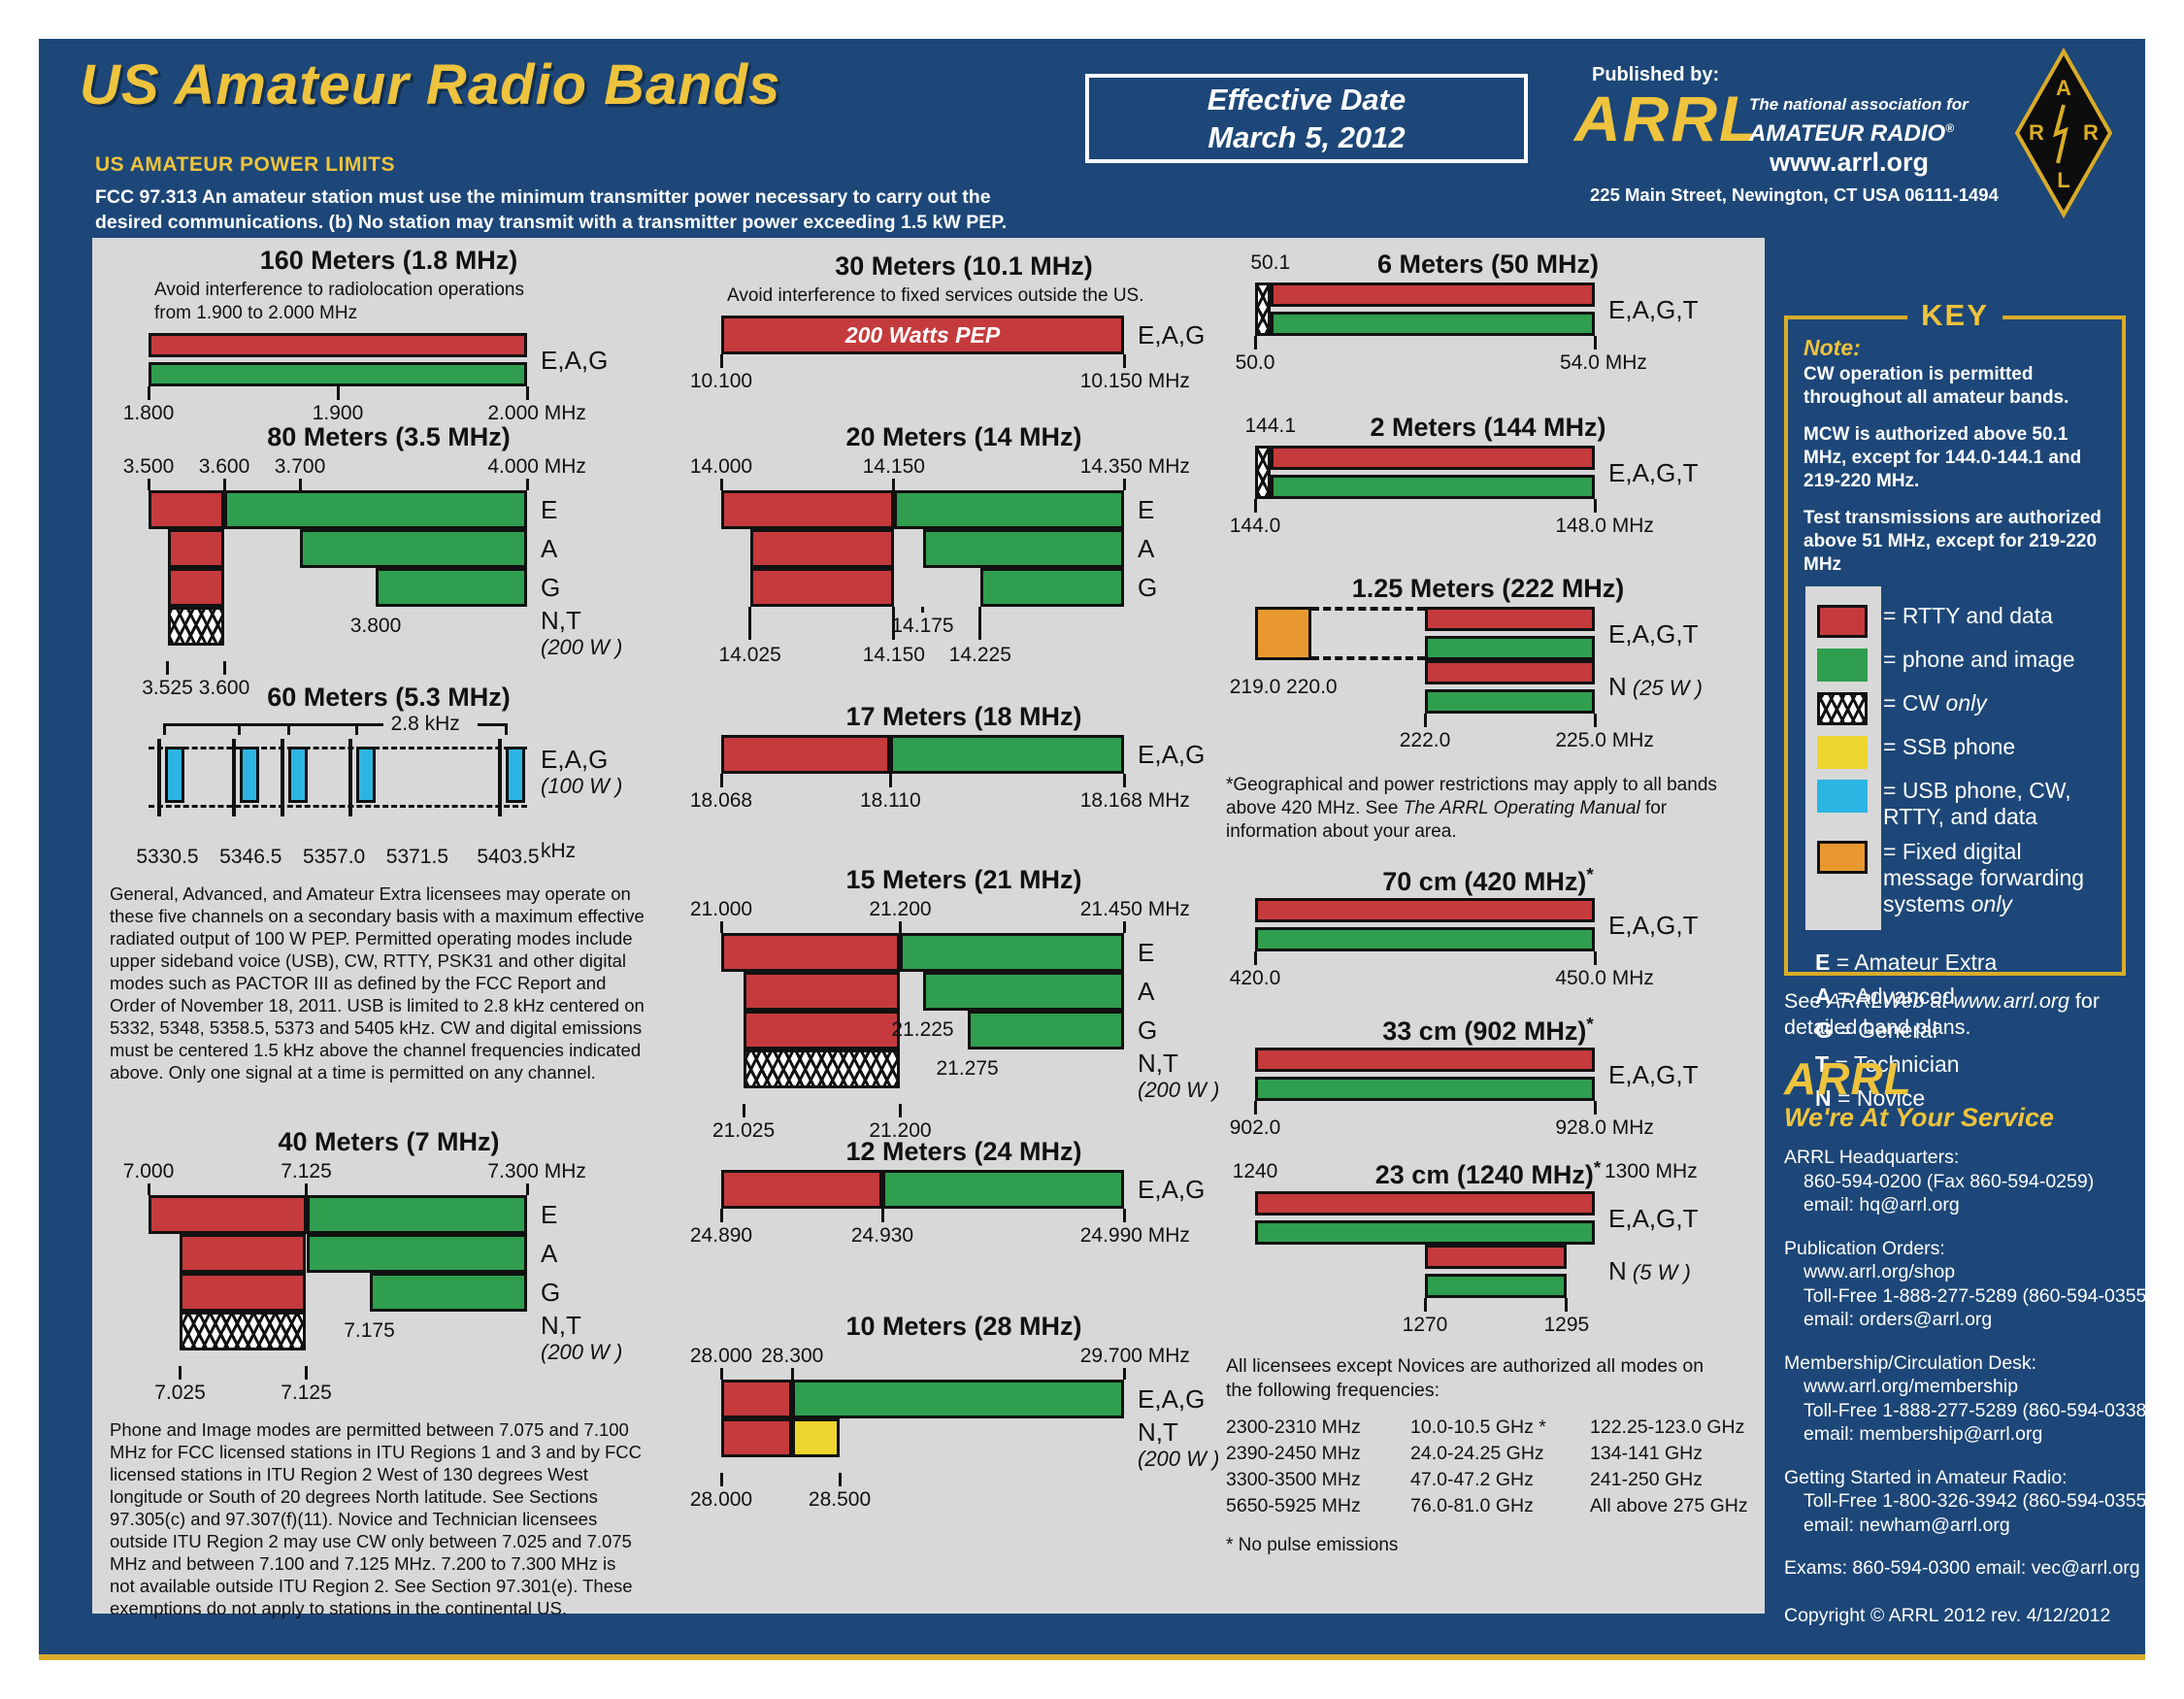  Describe the element at coordinates (1146, 952) in the screenshot. I see `row-license-label: E` at that location.